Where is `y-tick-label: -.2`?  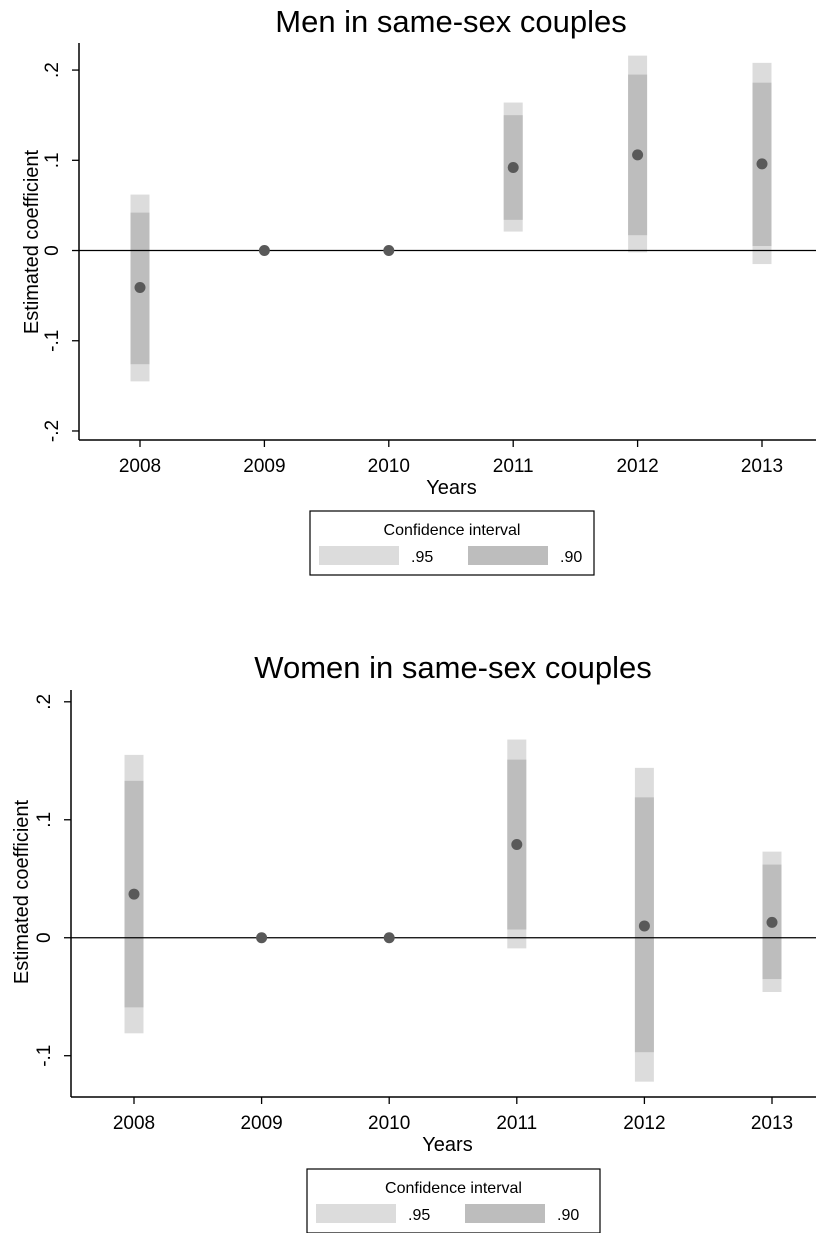 y-tick-label: -.2 is located at coordinates (52, 431).